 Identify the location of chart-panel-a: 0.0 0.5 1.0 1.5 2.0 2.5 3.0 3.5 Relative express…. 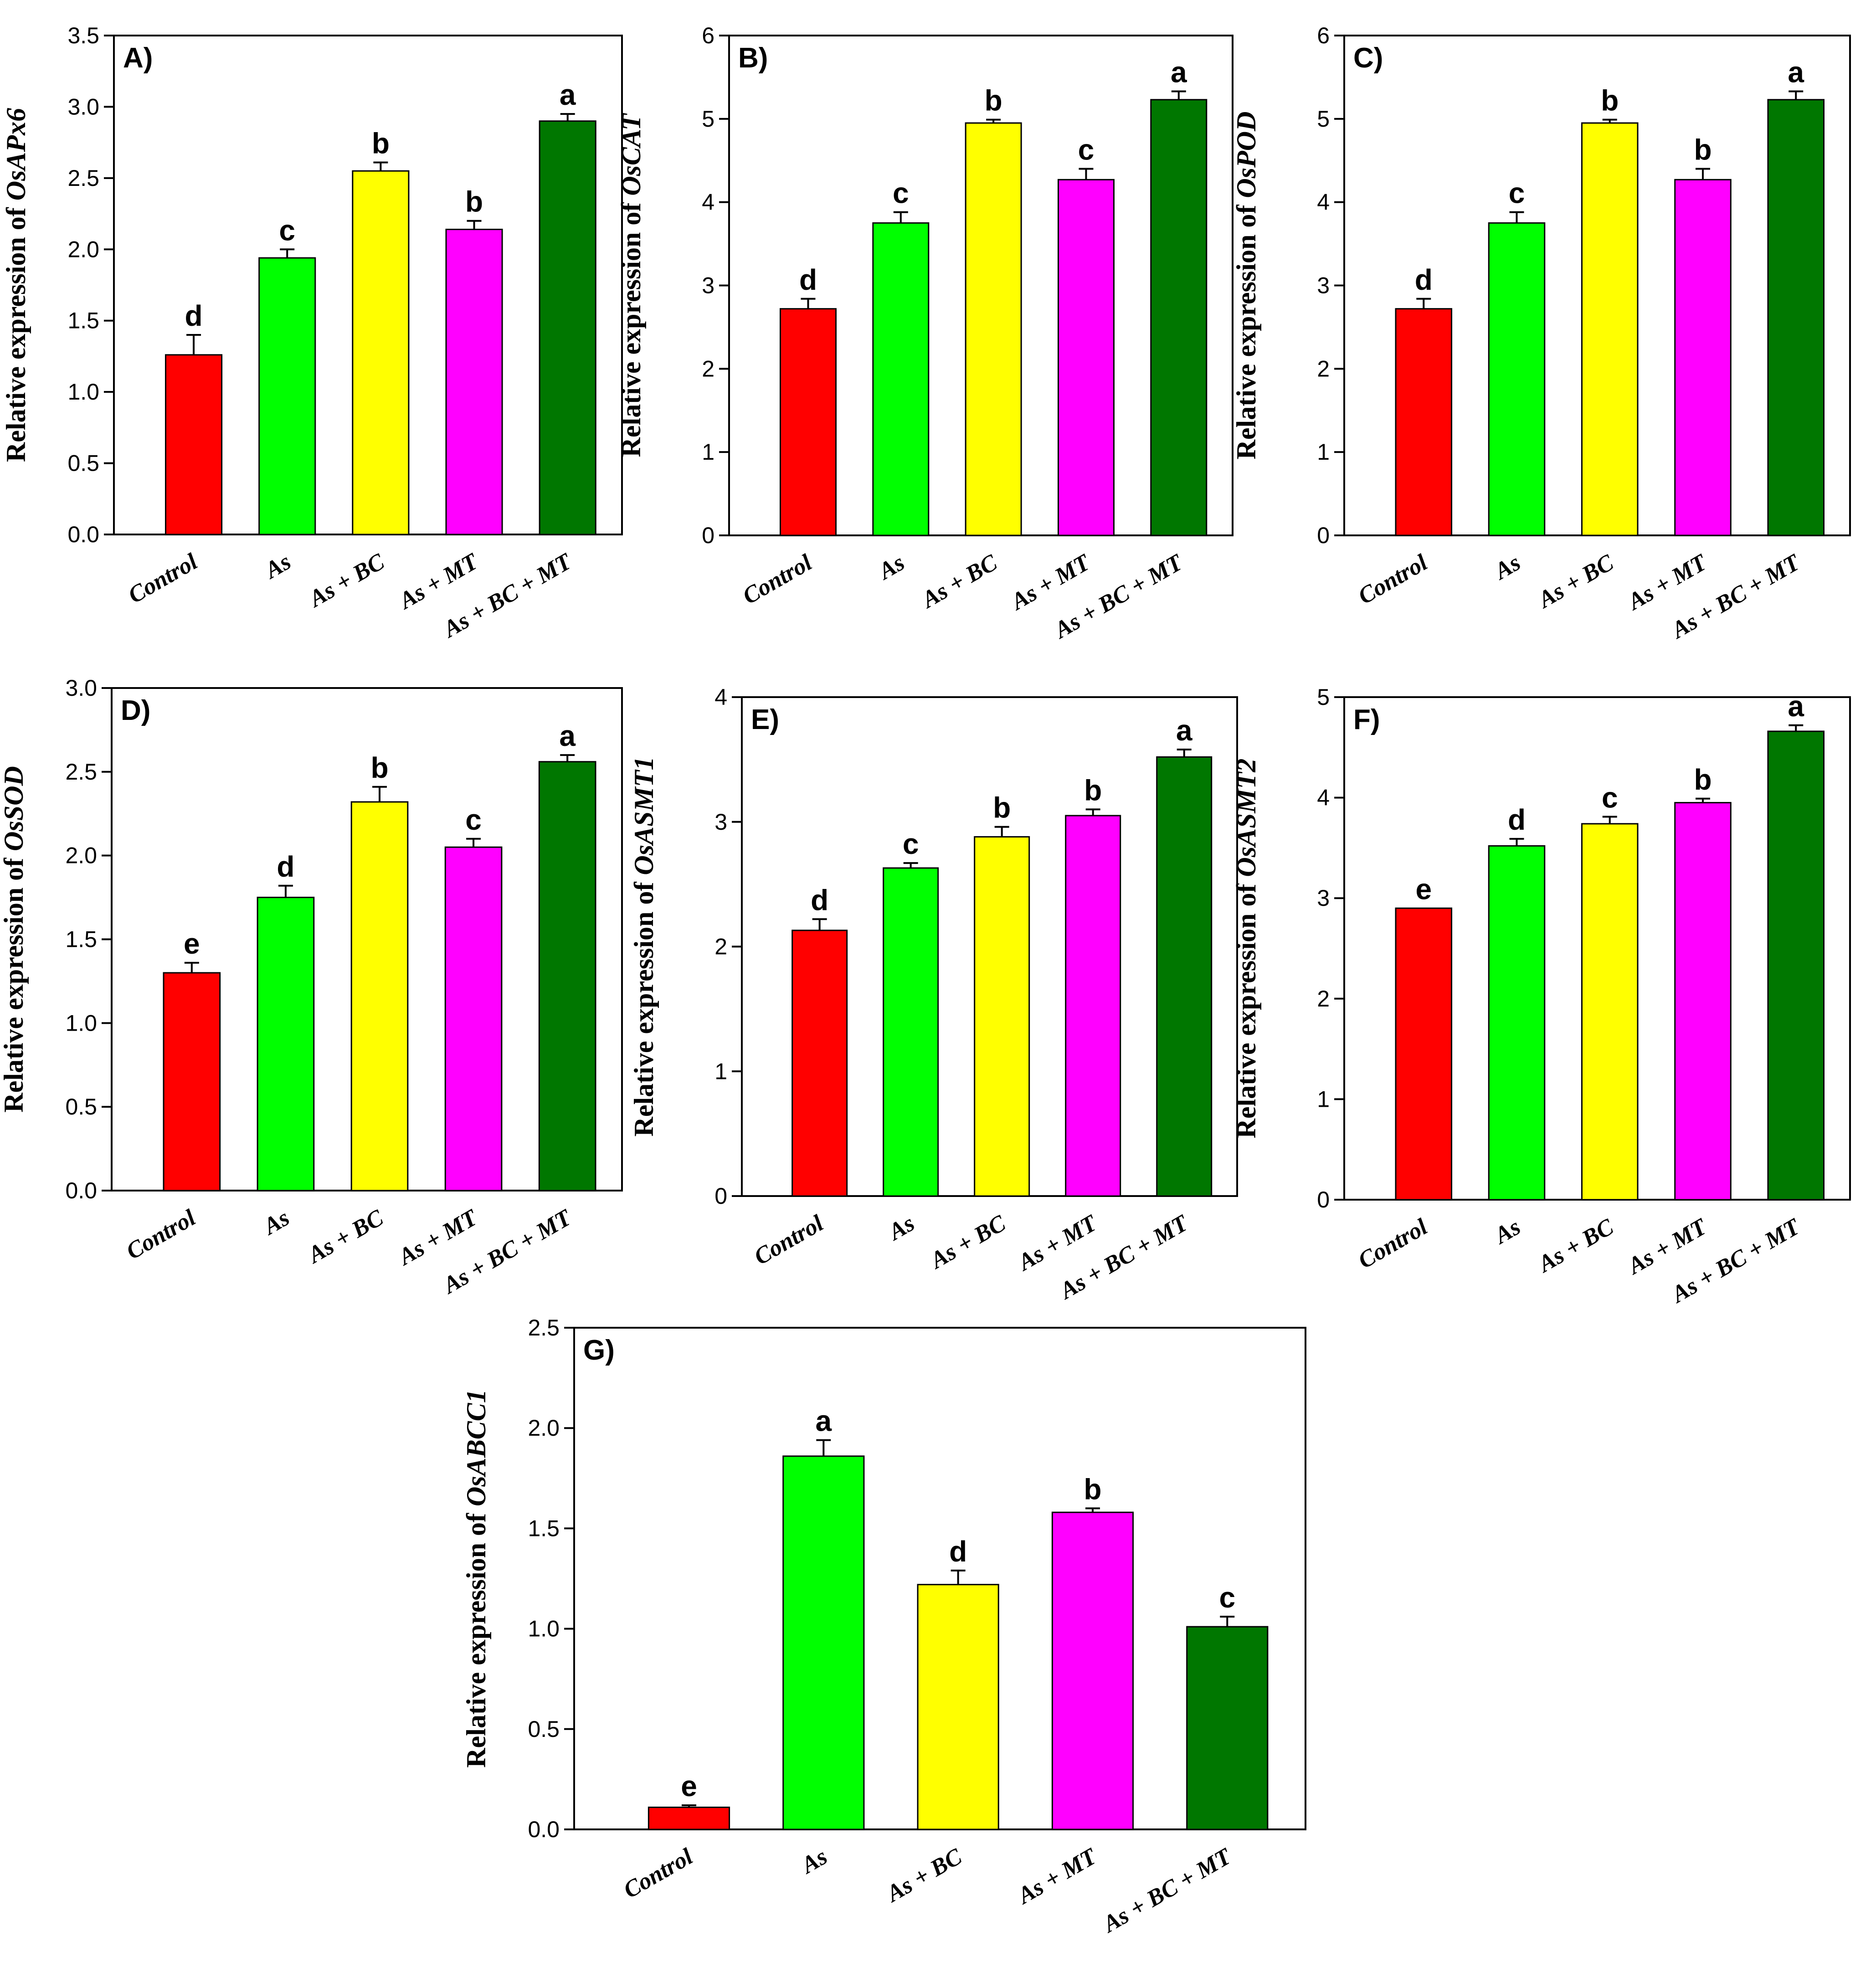
(312, 333).